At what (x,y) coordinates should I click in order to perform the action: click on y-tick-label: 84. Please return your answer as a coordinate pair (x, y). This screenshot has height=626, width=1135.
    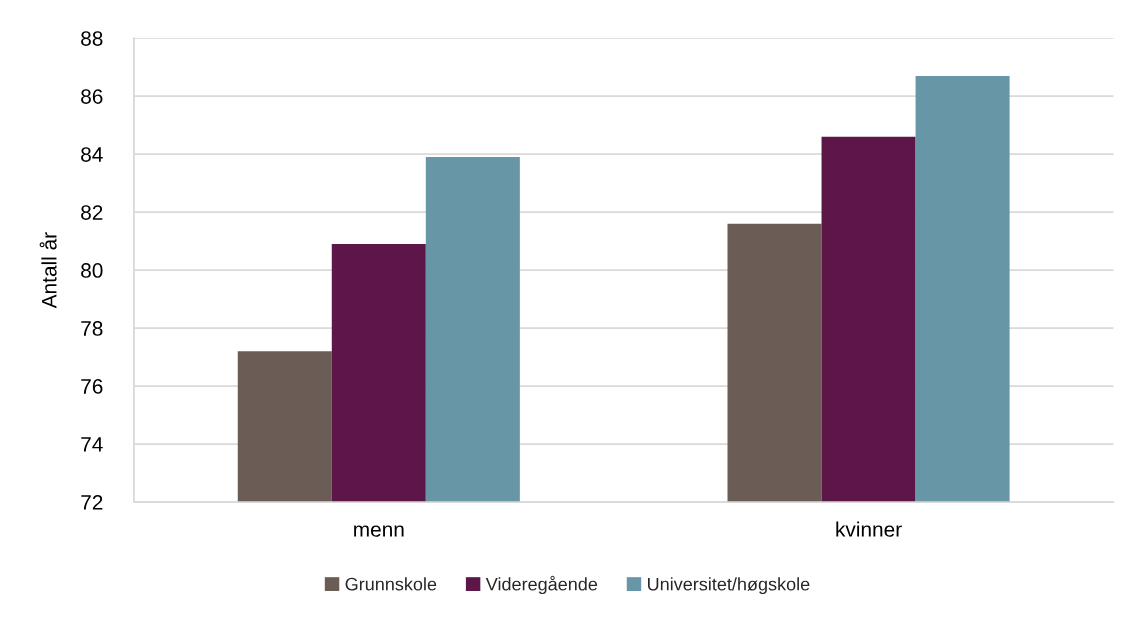
    Looking at the image, I should click on (92, 154).